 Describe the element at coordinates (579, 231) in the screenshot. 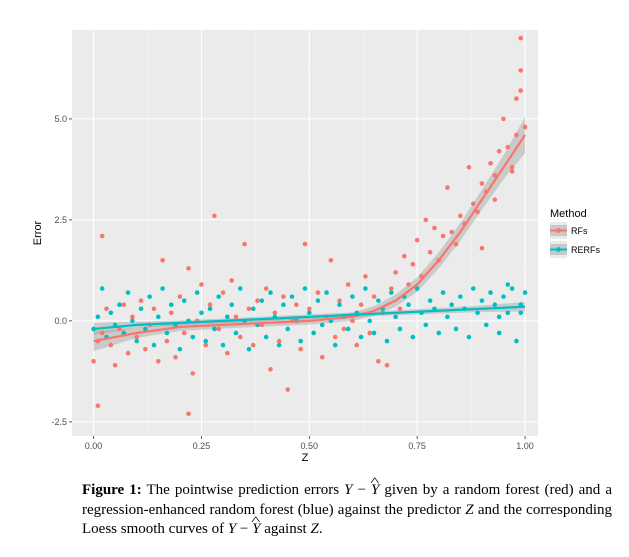

I see `legend-label-rfs: RFs` at that location.